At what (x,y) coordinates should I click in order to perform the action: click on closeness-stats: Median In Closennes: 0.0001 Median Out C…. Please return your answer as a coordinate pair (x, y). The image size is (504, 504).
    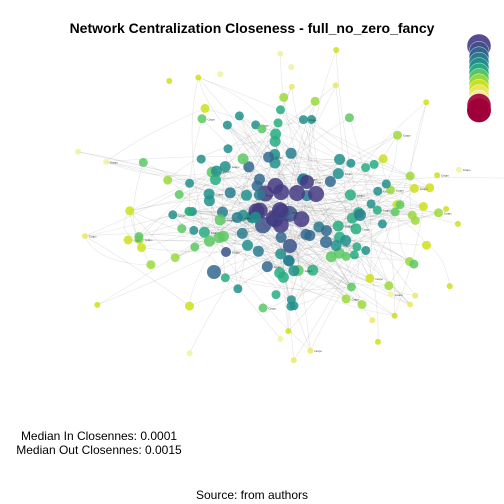
    Looking at the image, I should click on (99, 443).